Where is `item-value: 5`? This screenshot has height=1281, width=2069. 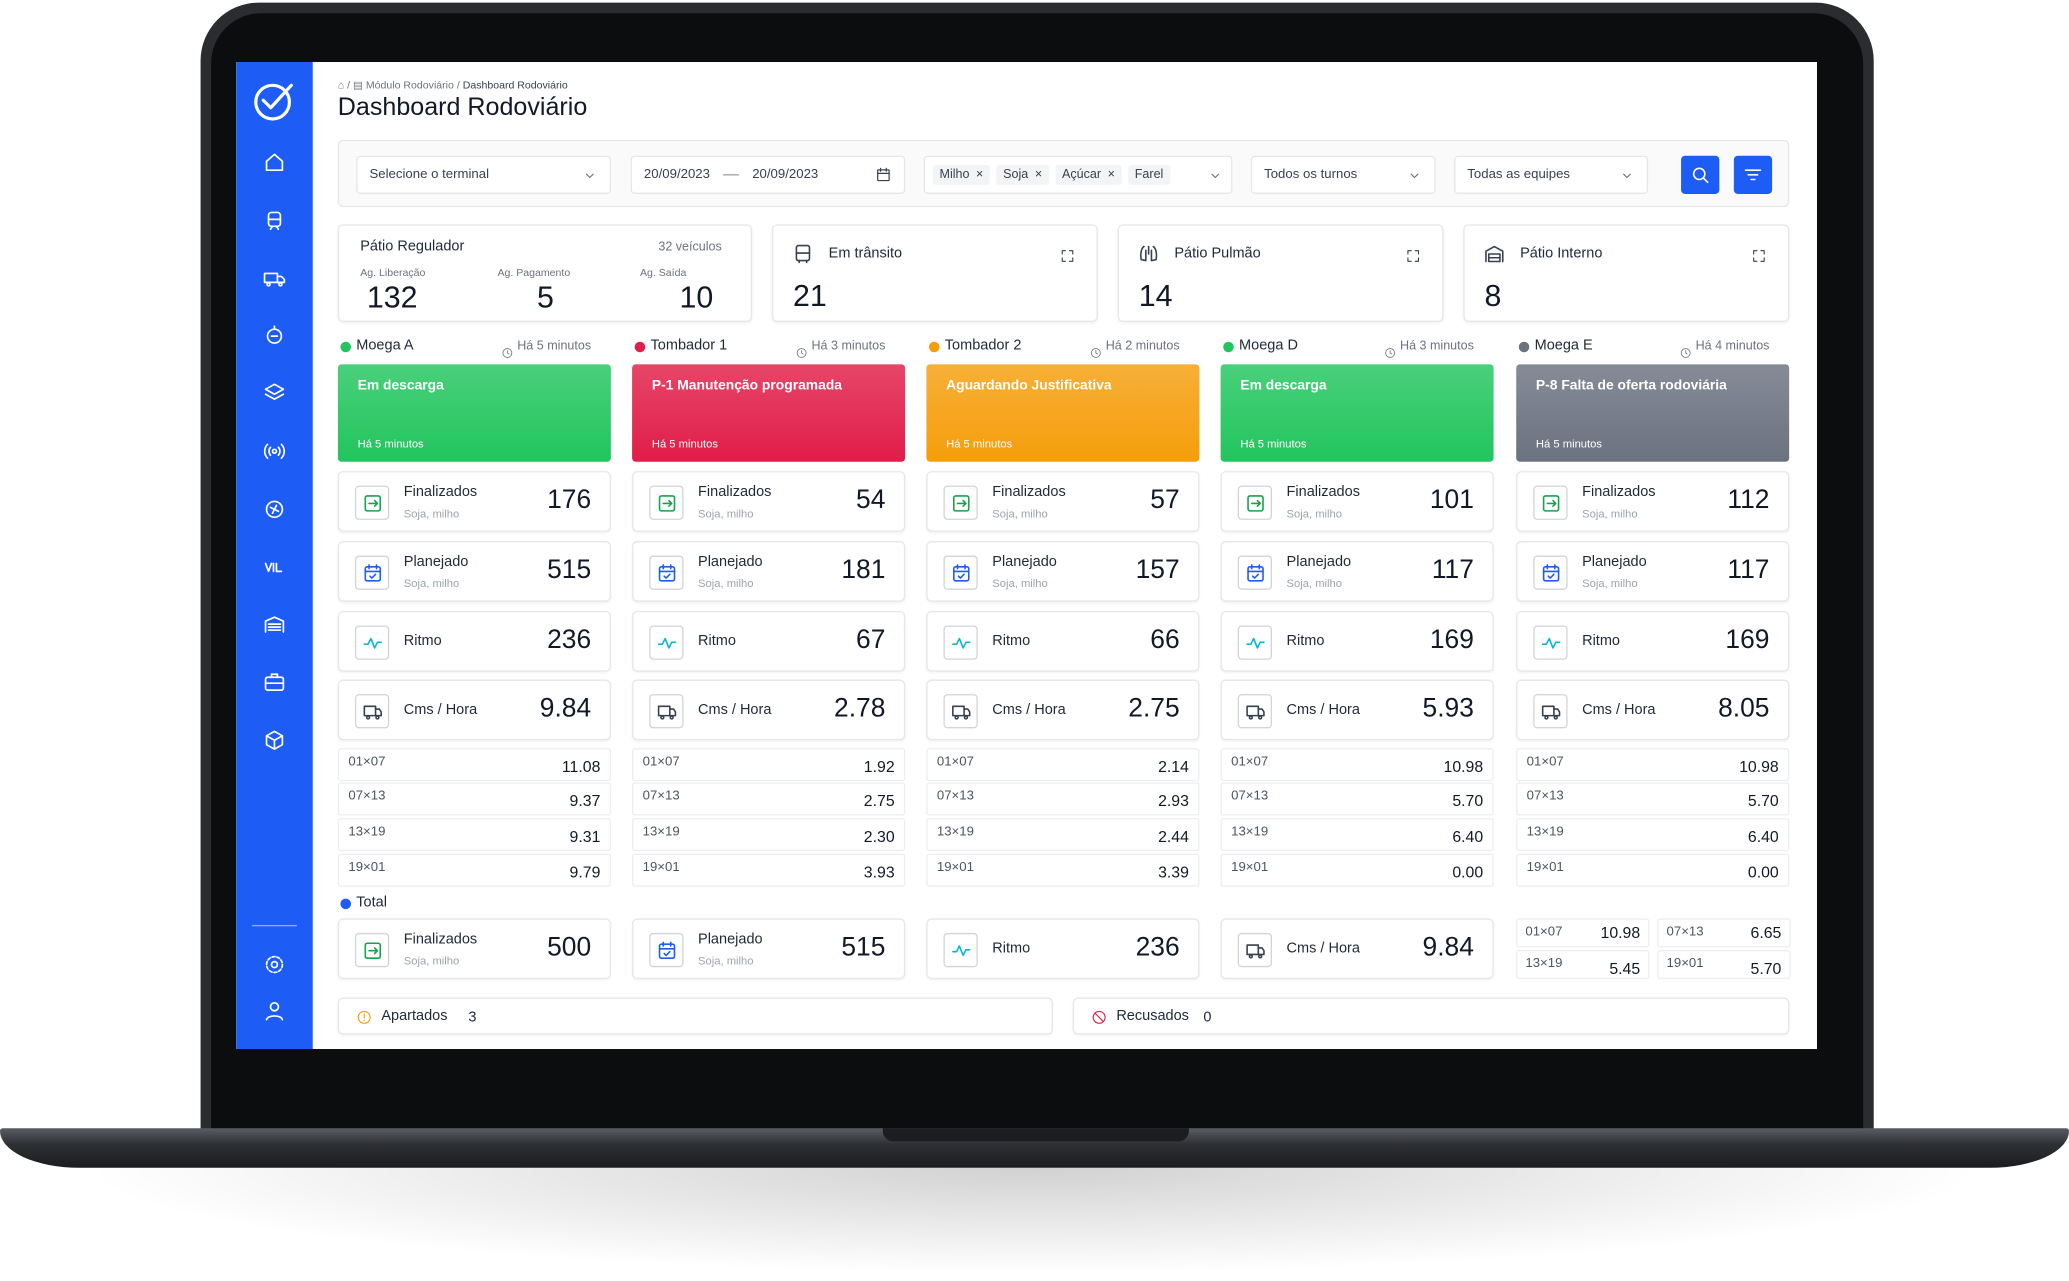 item-value: 5 is located at coordinates (545, 297).